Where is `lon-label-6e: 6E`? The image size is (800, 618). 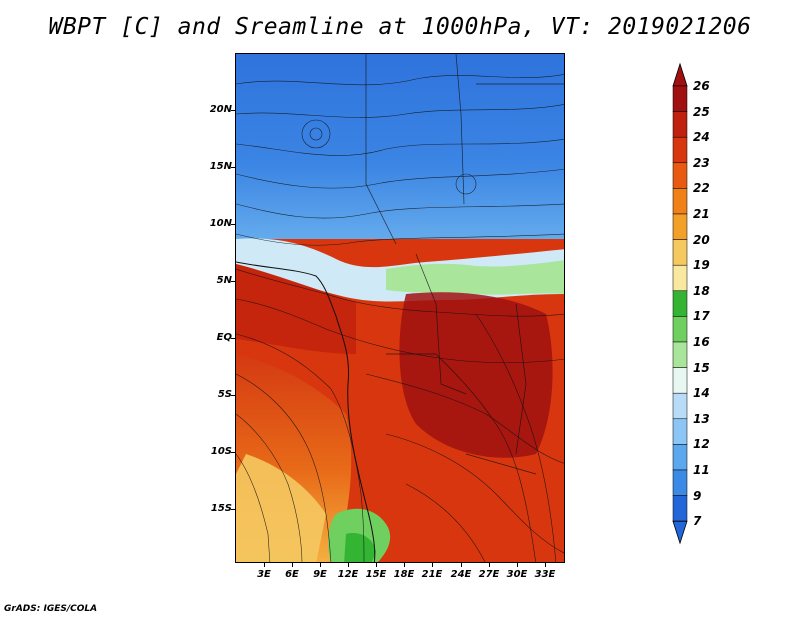
lon-label-6e: 6E is located at coordinates (292, 574).